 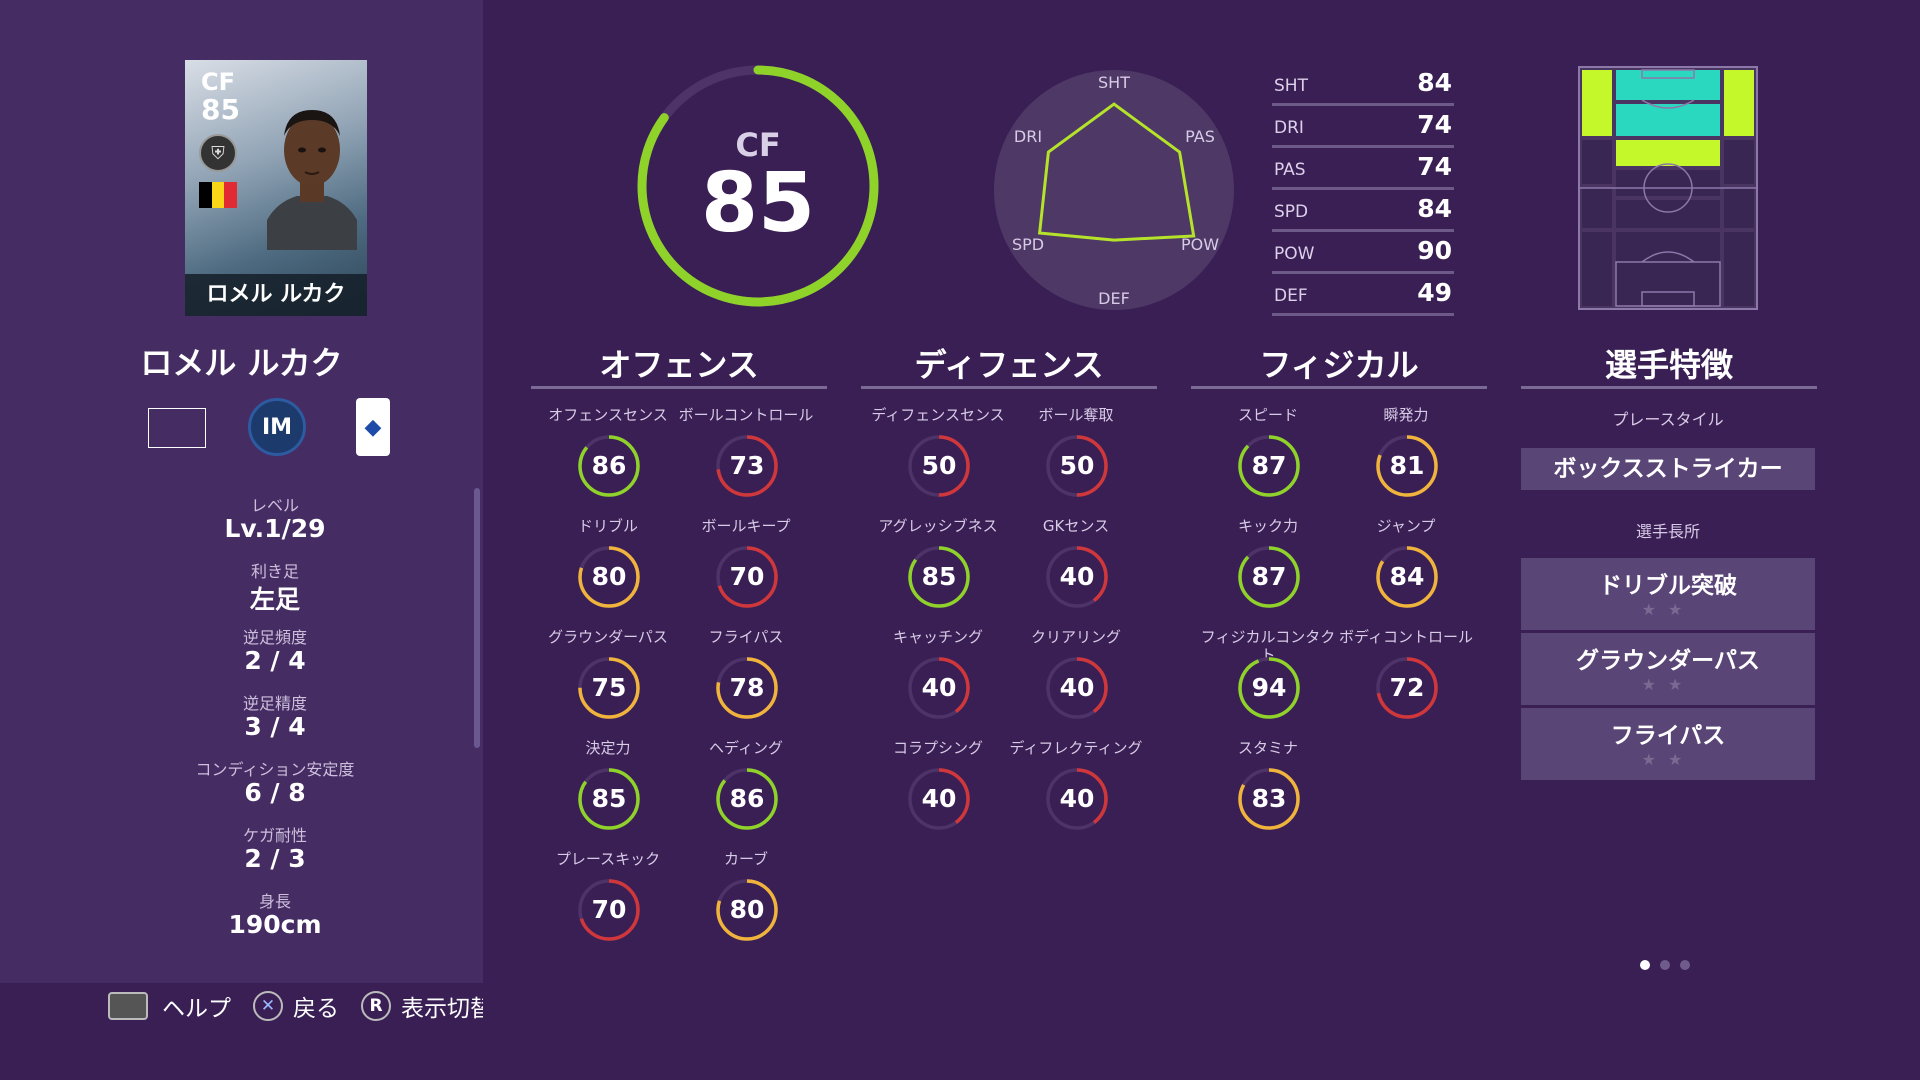 What do you see at coordinates (1406, 526) in the screenshot?
I see `stat-label: ジャンプ` at bounding box center [1406, 526].